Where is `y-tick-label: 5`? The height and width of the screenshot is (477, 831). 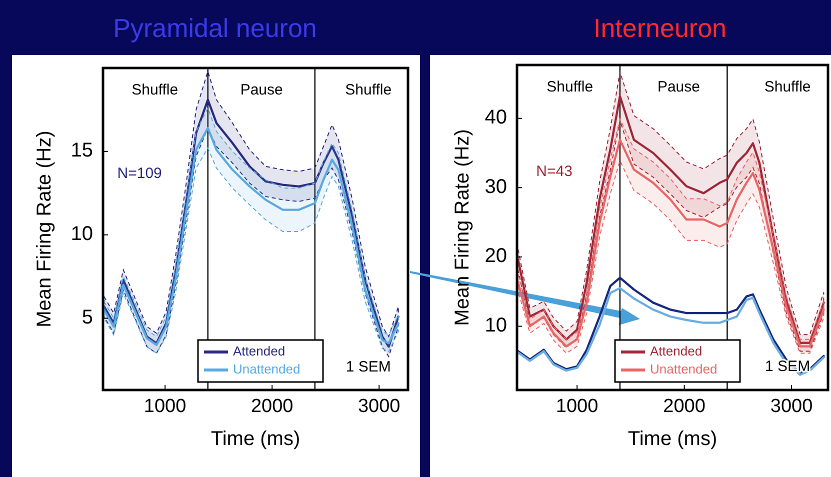 y-tick-label: 5 is located at coordinates (87, 317).